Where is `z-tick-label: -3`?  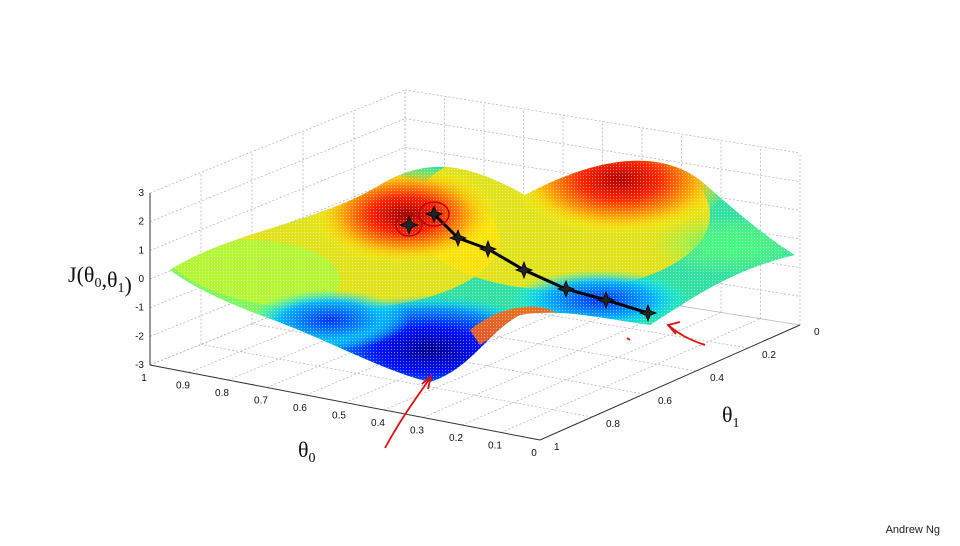
z-tick-label: -3 is located at coordinates (139, 365).